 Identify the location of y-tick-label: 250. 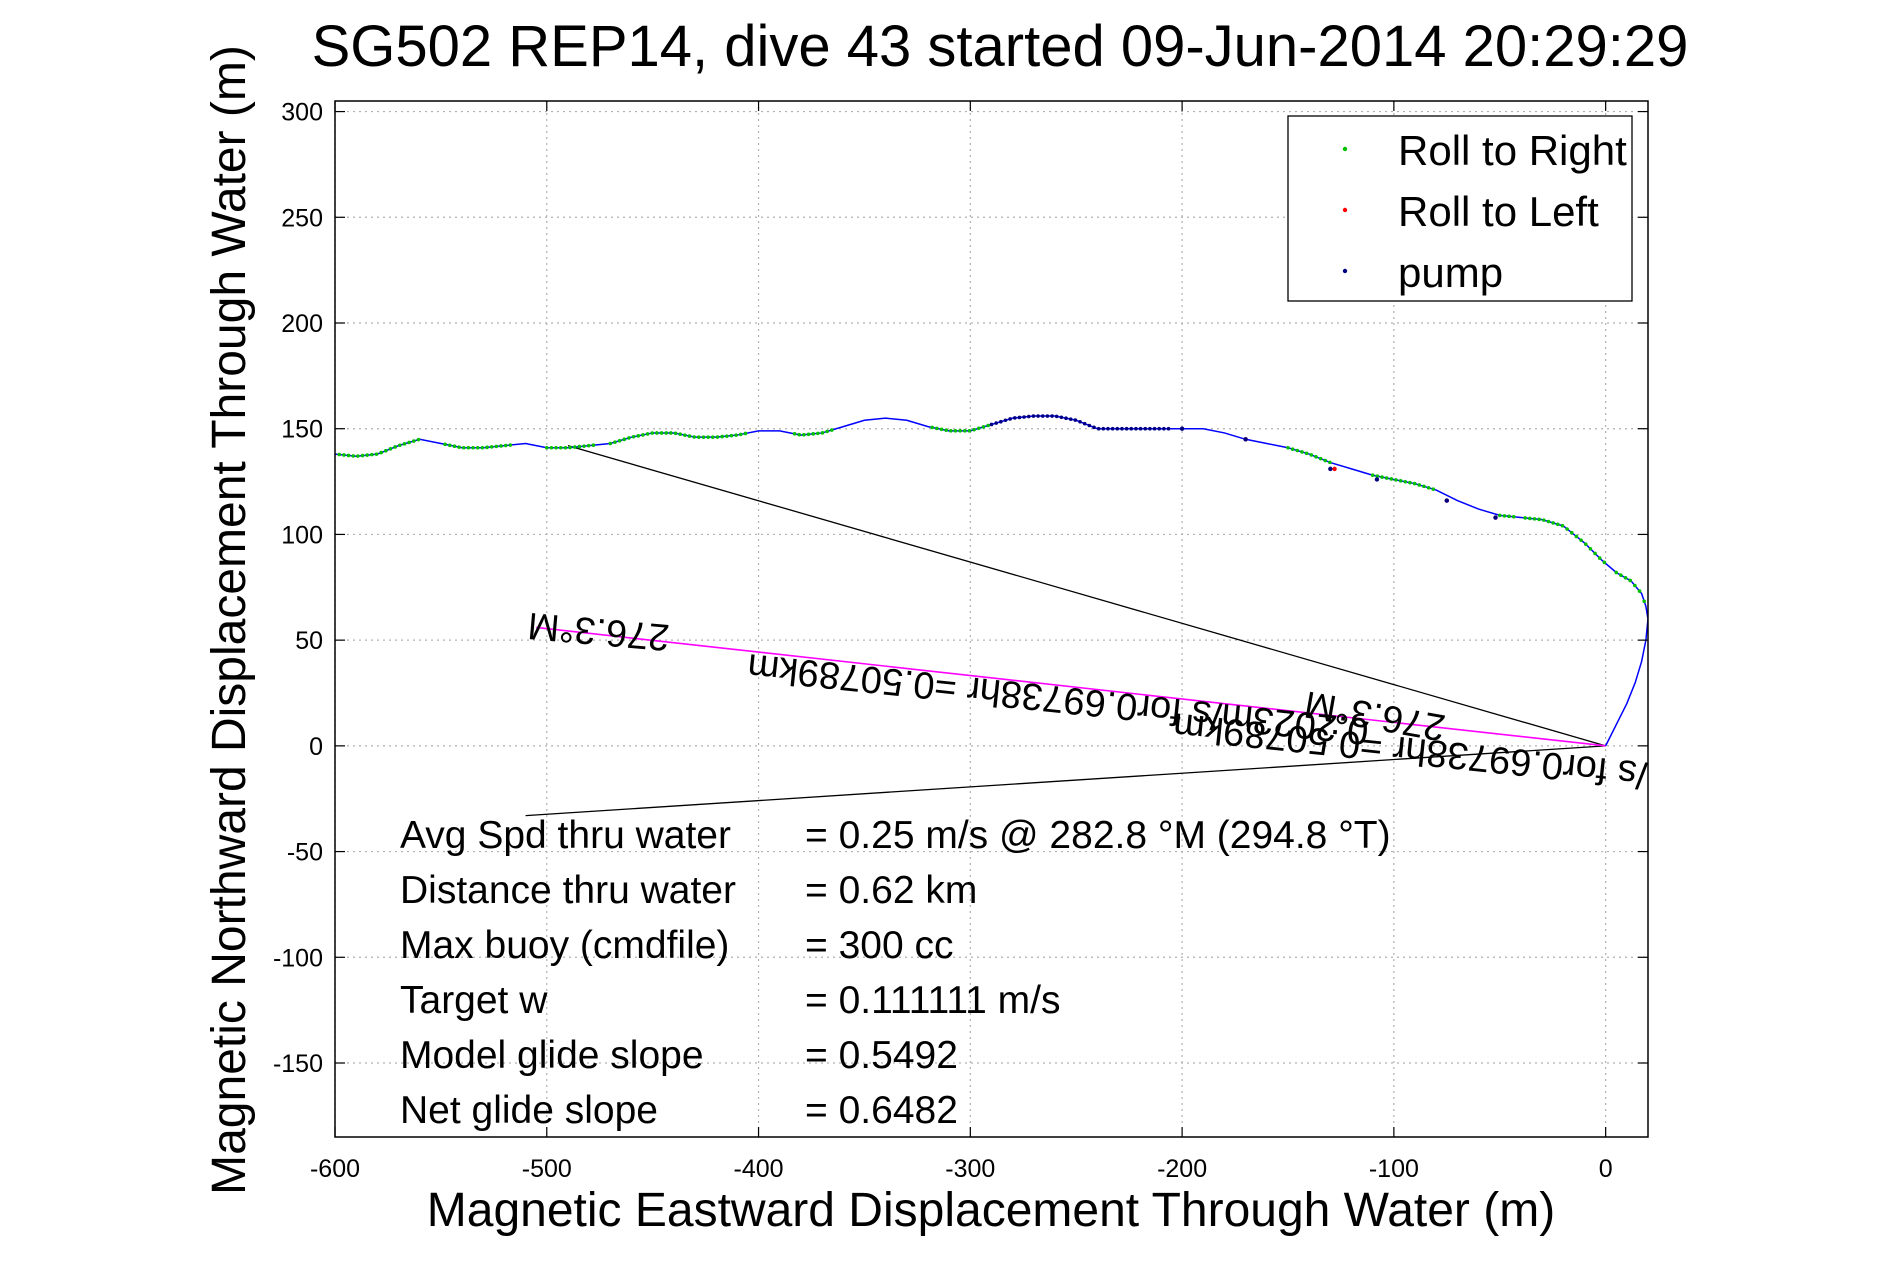
(302, 218).